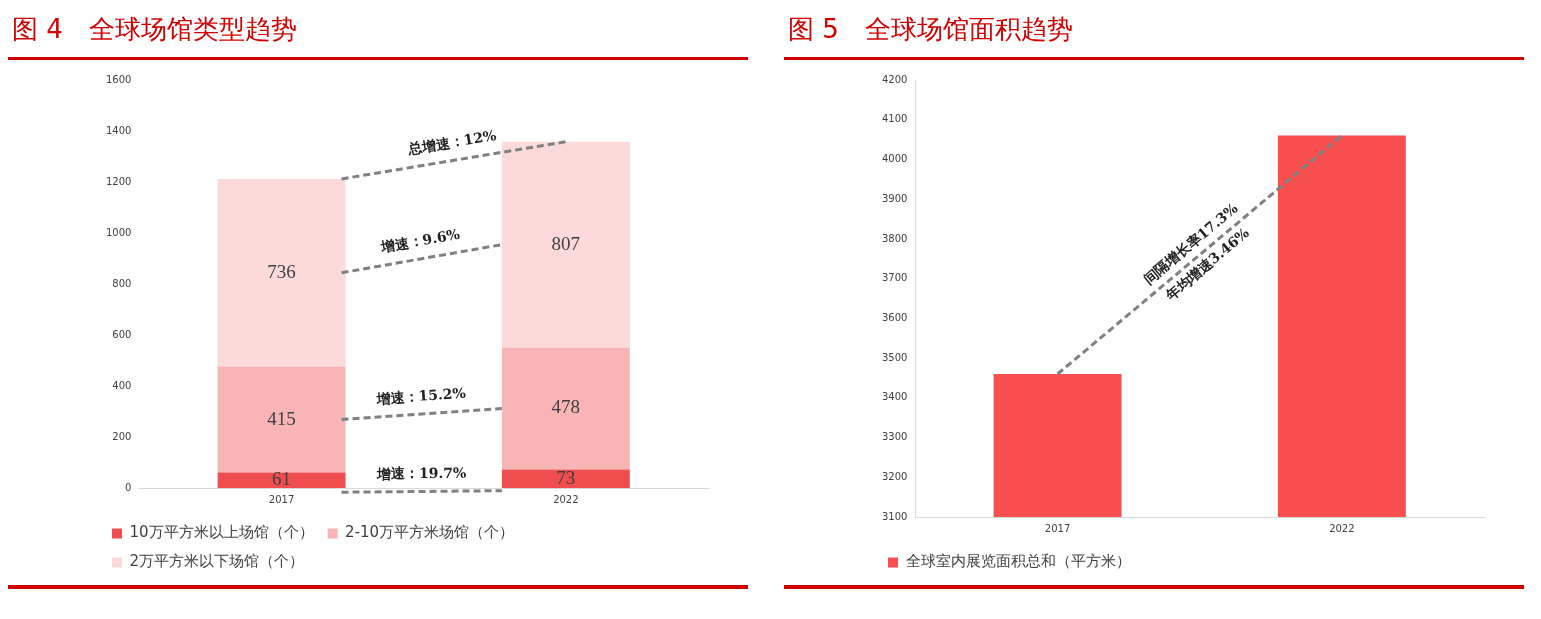 The image size is (1541, 619). What do you see at coordinates (122, 385) in the screenshot?
I see `y-tick-label: 400` at bounding box center [122, 385].